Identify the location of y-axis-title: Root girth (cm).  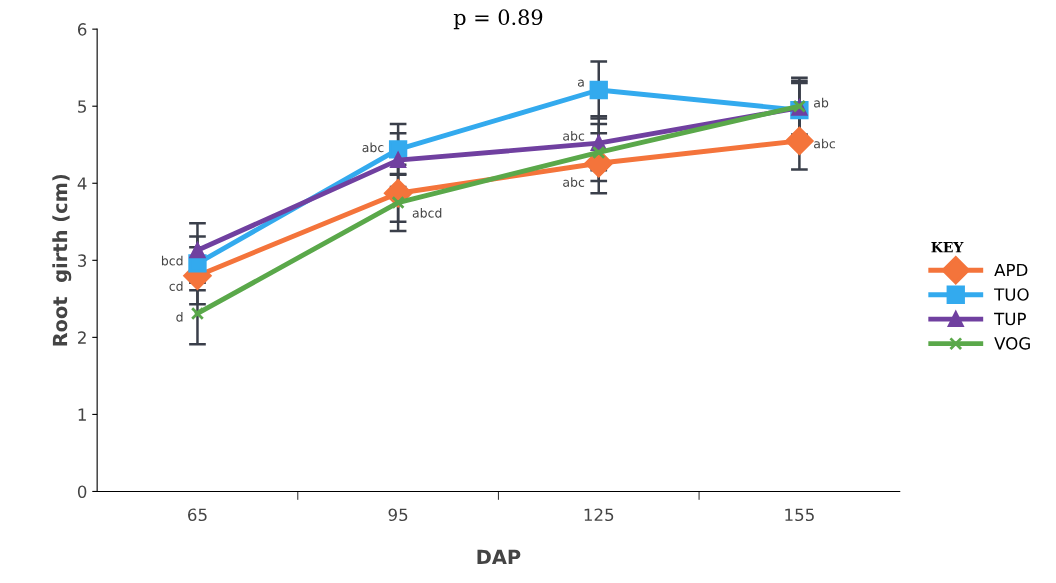
(62, 260).